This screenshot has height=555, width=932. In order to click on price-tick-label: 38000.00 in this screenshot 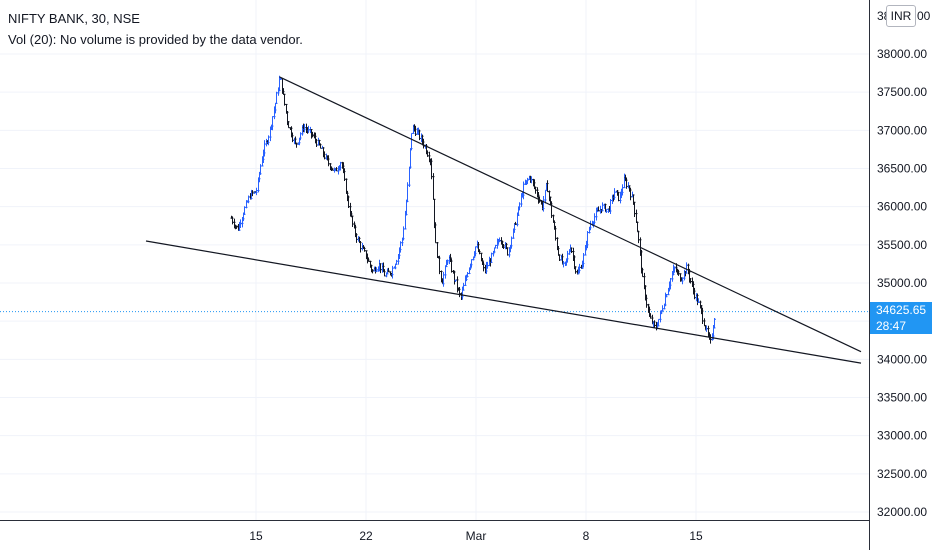, I will do `click(902, 54)`.